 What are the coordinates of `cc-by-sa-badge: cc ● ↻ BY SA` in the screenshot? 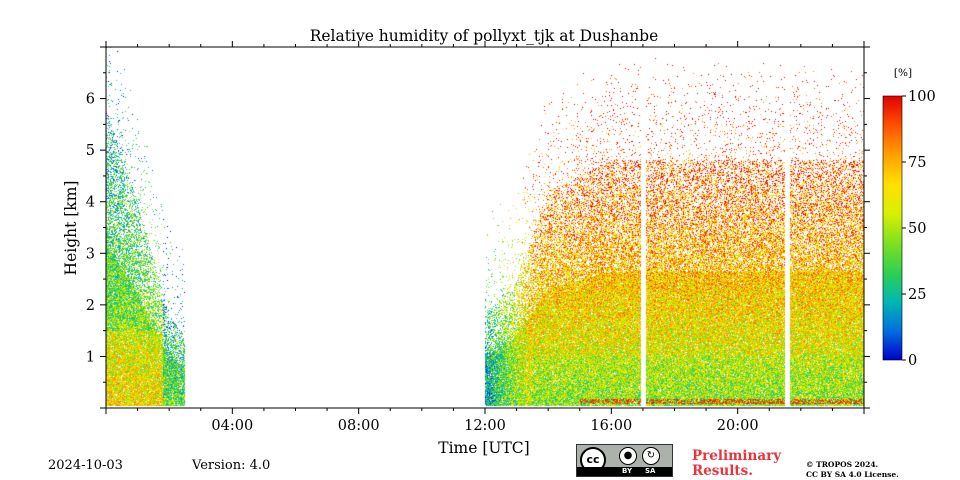 It's located at (624, 460).